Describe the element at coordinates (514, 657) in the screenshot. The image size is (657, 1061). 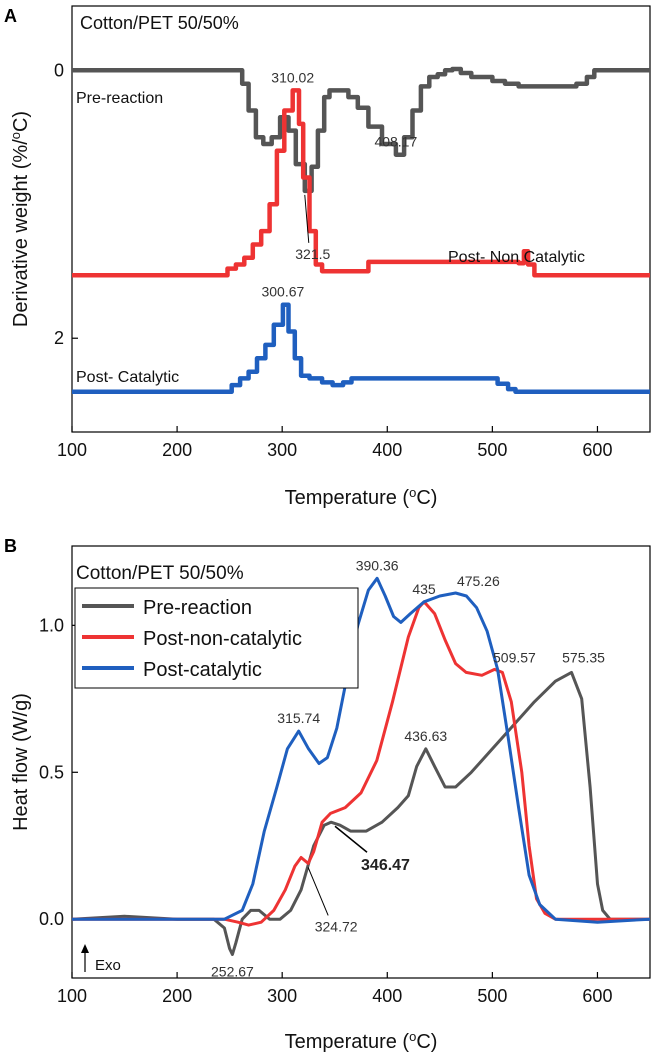
I see `data-label: 509.57` at that location.